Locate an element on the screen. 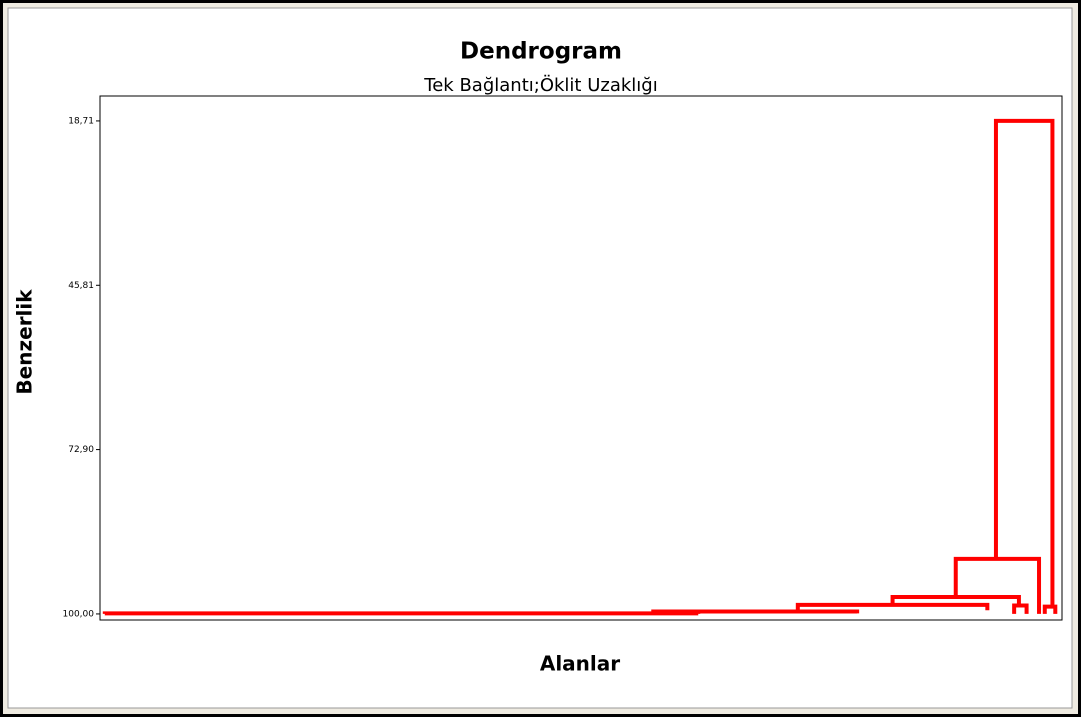 This screenshot has width=1081, height=717. chart-subtitle: Tek Bağlantı;Öklit Uzaklığı is located at coordinates (540, 85).